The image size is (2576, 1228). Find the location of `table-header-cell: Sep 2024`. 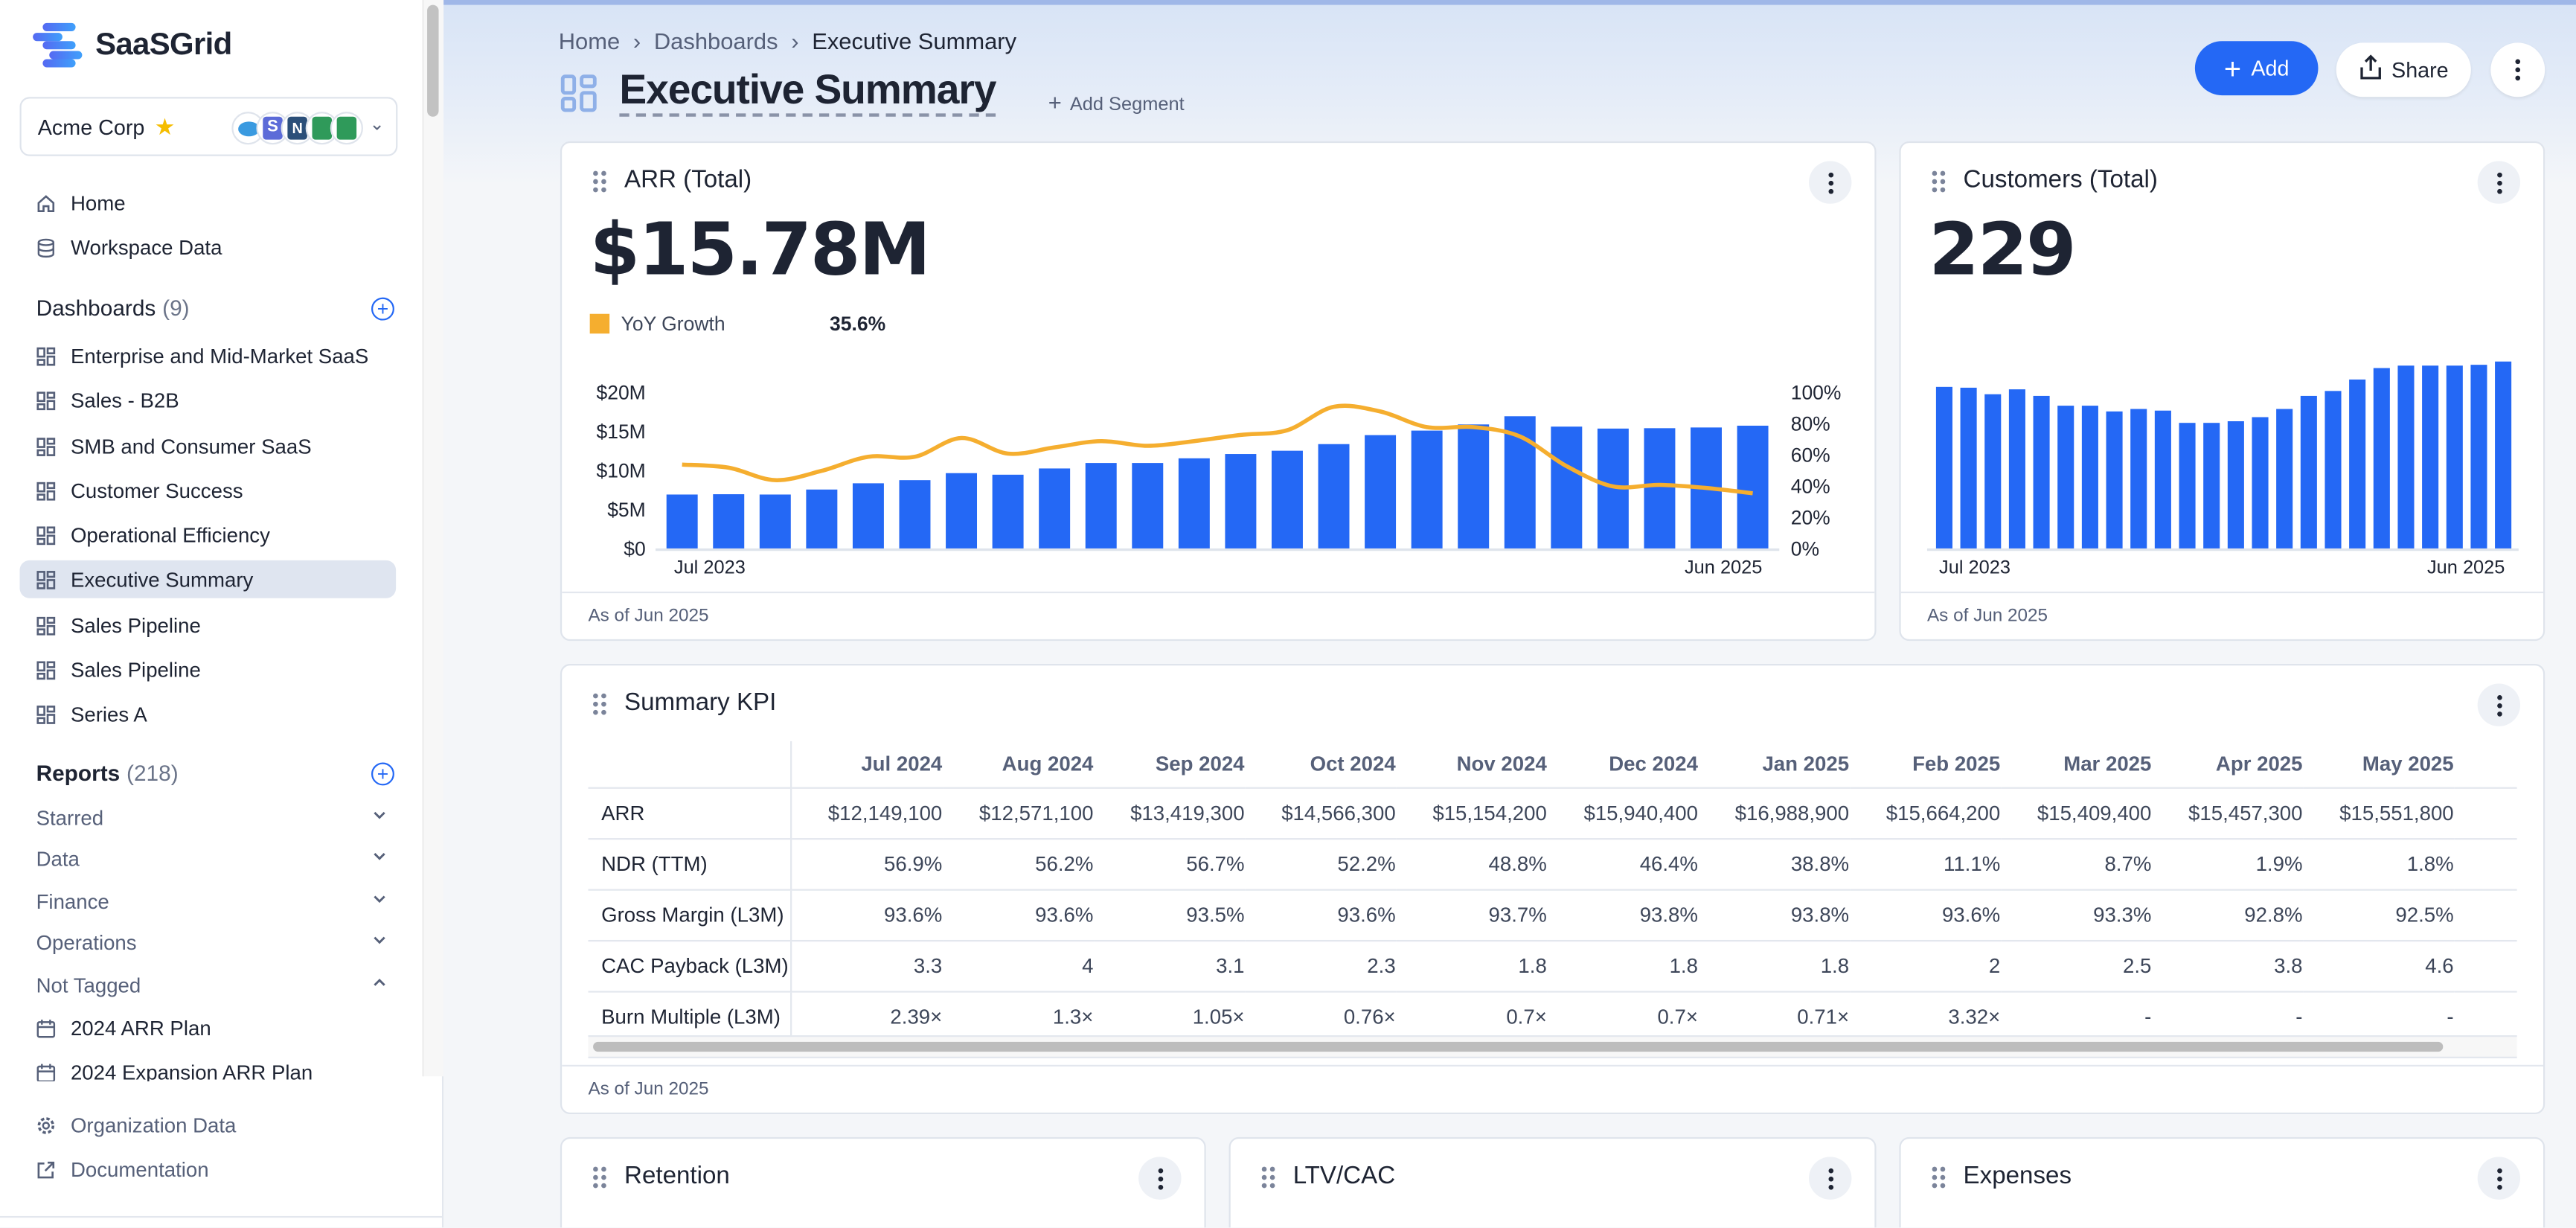

table-header-cell: Sep 2024 is located at coordinates (1169, 765).